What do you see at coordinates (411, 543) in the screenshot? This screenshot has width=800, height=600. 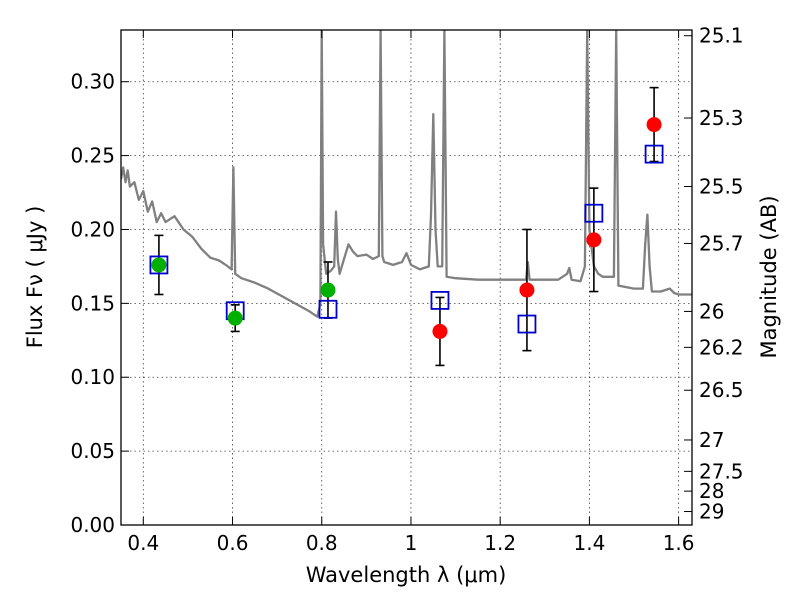 I see `x-tick-label: 1` at bounding box center [411, 543].